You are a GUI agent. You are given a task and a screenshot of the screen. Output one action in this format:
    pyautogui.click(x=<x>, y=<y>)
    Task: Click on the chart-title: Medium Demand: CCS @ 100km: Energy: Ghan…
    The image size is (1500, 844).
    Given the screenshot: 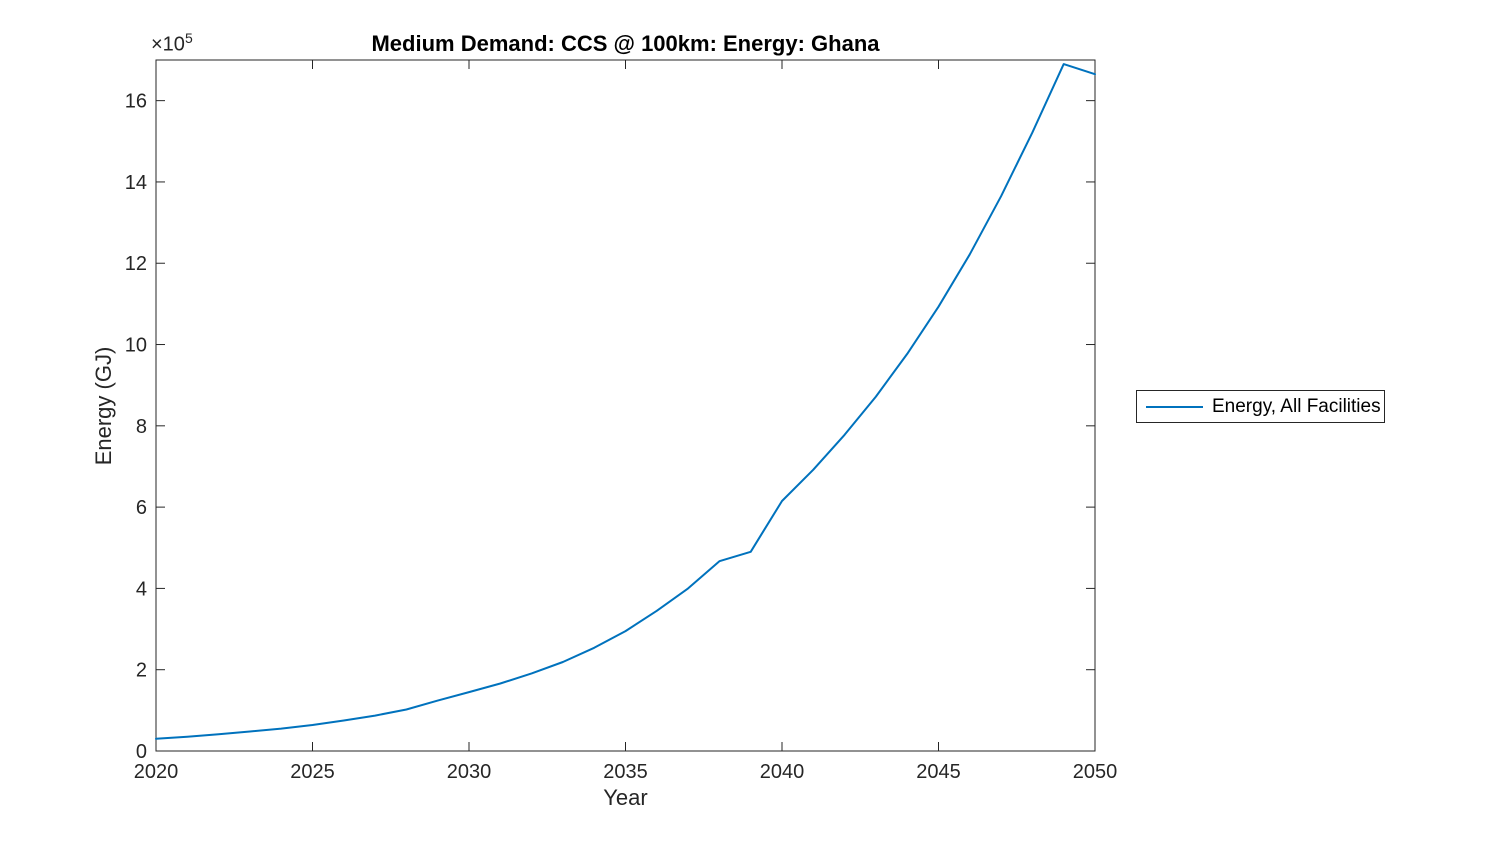 What is the action you would take?
    pyautogui.click(x=625, y=43)
    